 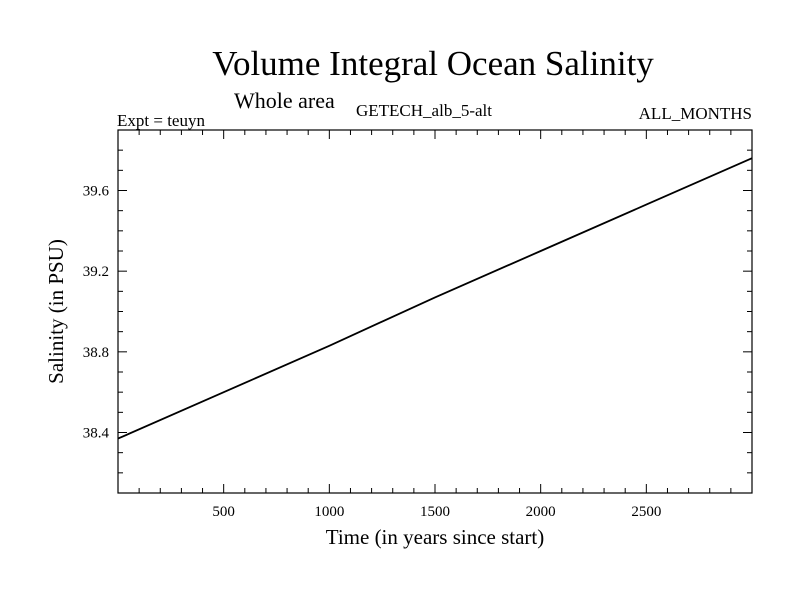 What do you see at coordinates (329, 512) in the screenshot?
I see `x-tick-label: 1000` at bounding box center [329, 512].